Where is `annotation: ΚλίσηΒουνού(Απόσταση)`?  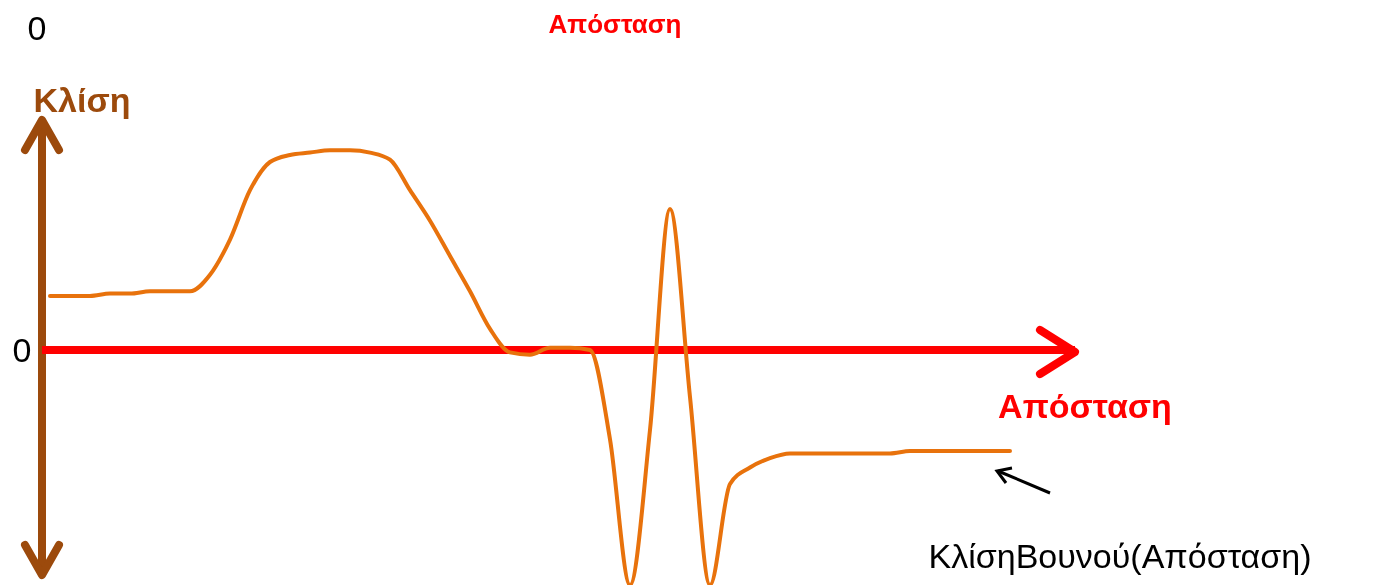 annotation: ΚλίσηΒουνού(Απόσταση) is located at coordinates (1120, 556).